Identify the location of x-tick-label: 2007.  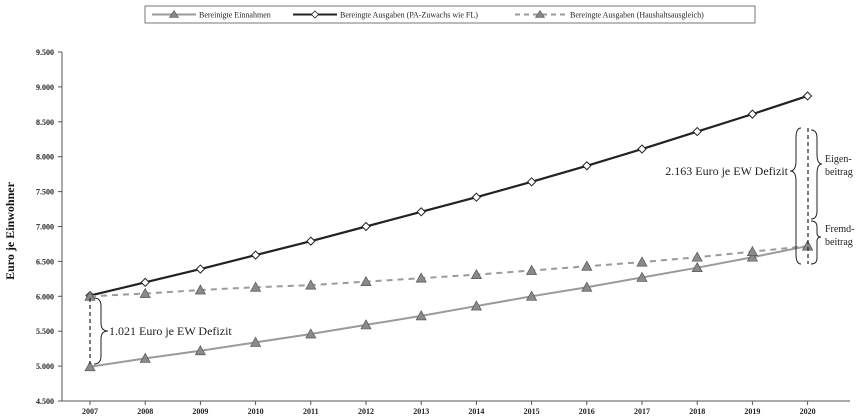
(90, 411).